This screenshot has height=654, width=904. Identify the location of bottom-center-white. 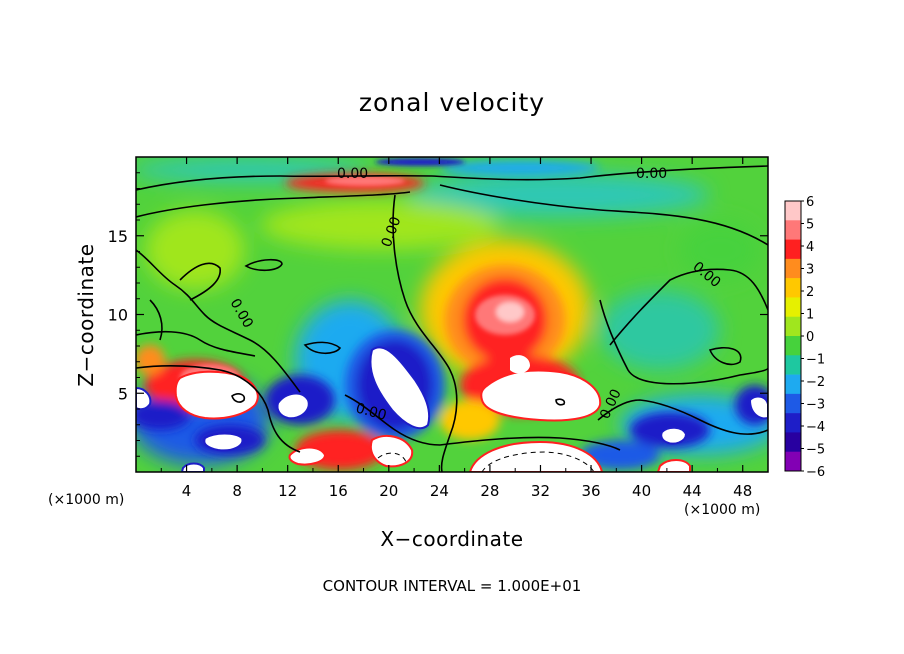
(391, 451).